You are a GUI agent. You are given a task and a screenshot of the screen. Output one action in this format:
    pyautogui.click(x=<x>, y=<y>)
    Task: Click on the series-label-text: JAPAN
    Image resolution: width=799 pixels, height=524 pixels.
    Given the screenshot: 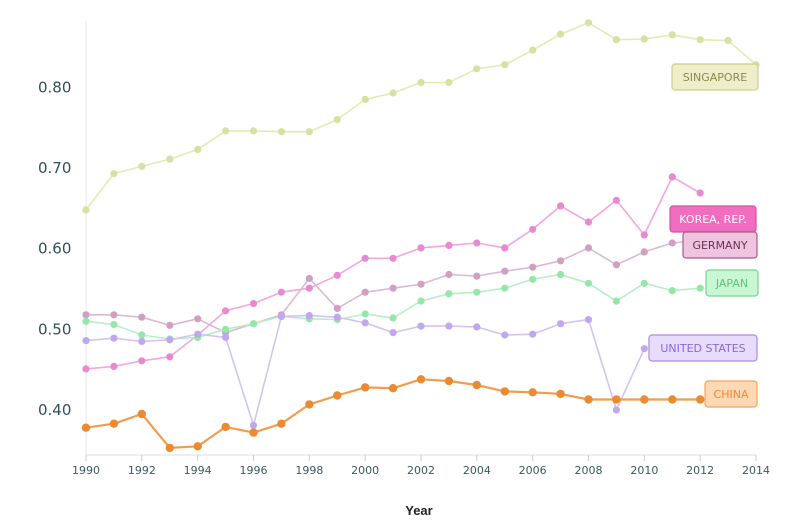 What is the action you would take?
    pyautogui.click(x=731, y=283)
    